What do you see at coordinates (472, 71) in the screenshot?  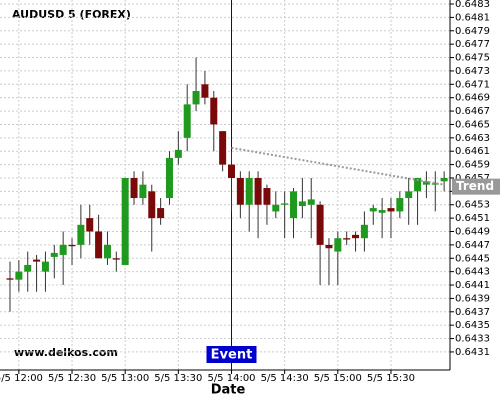 I see `y-tick-label: 0.6473` at bounding box center [472, 71].